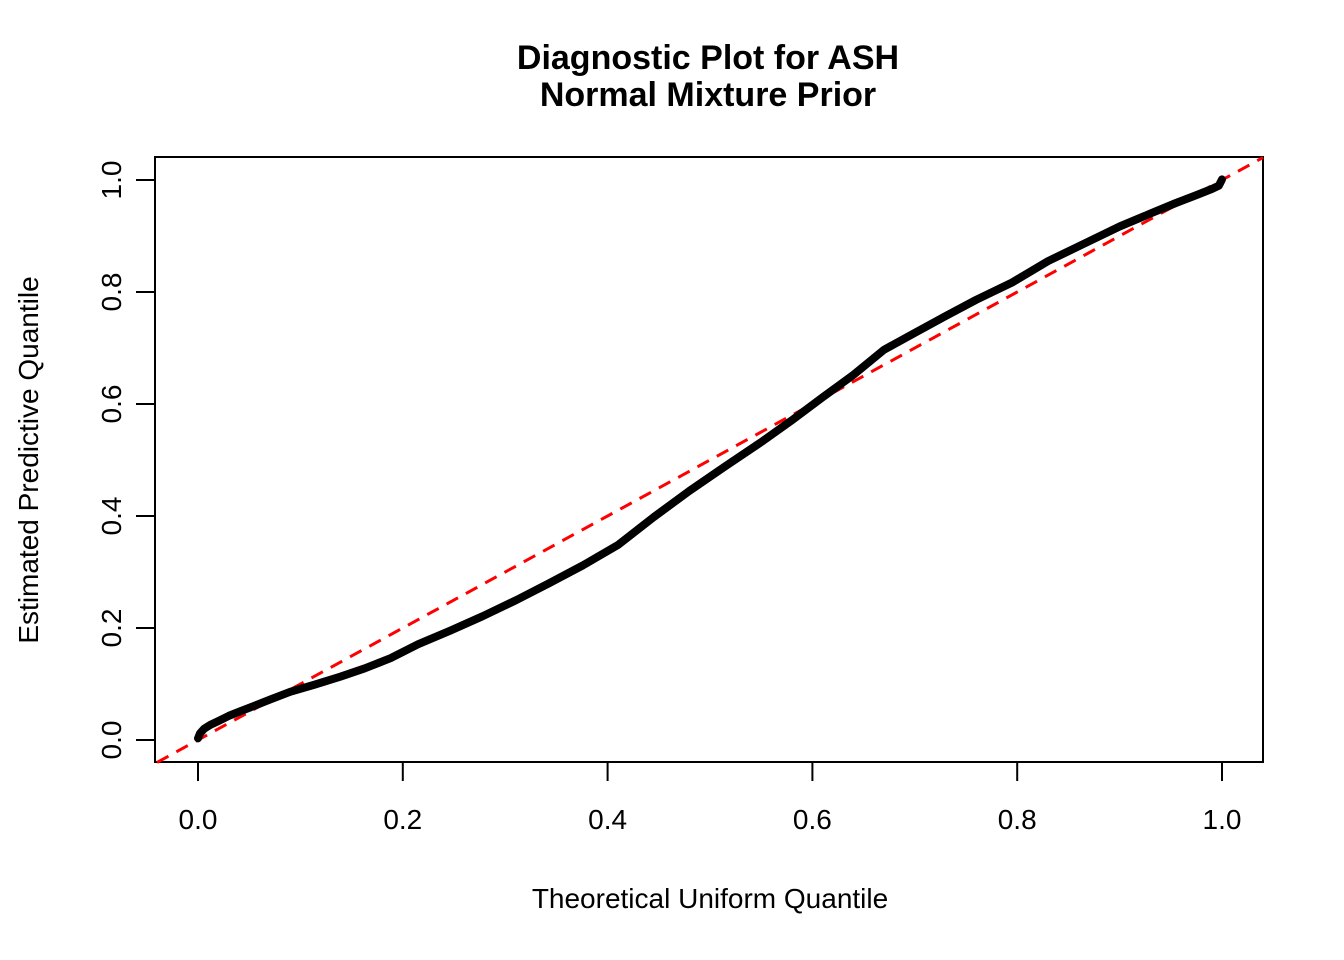 This screenshot has width=1344, height=960. Describe the element at coordinates (402, 819) in the screenshot. I see `x-tick-label: 0.2` at that location.